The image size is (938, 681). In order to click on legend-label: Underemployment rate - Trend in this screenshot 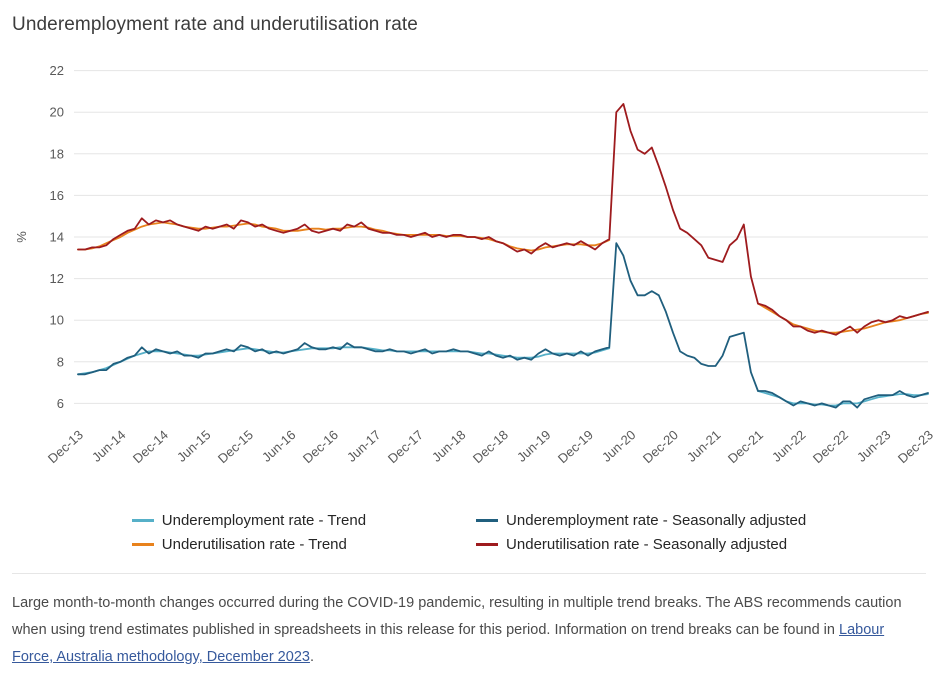, I will do `click(264, 520)`.